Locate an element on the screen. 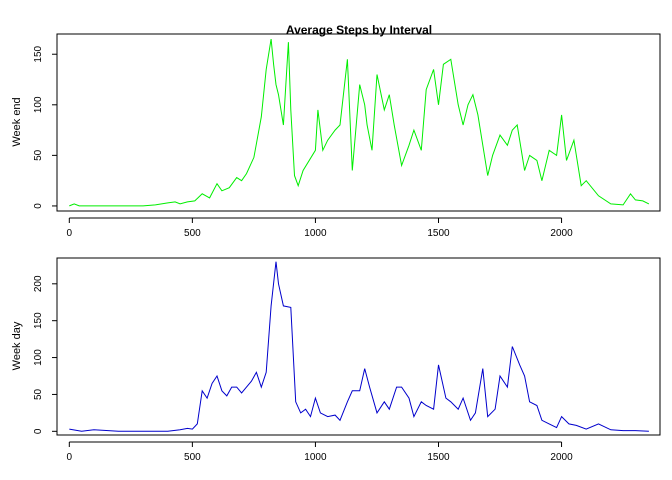 This screenshot has height=480, width=672. weekend-y-tick-label: 100 is located at coordinates (38, 104).